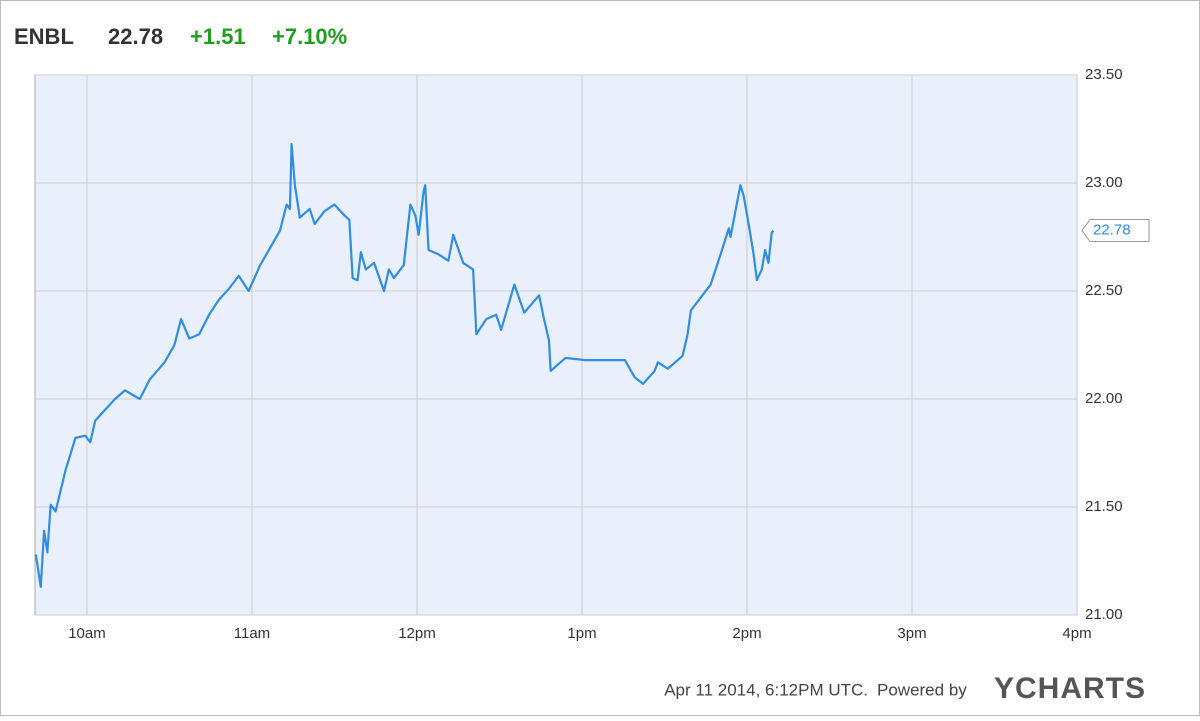  Describe the element at coordinates (746, 633) in the screenshot. I see `x-tick-label: 2pm` at that location.